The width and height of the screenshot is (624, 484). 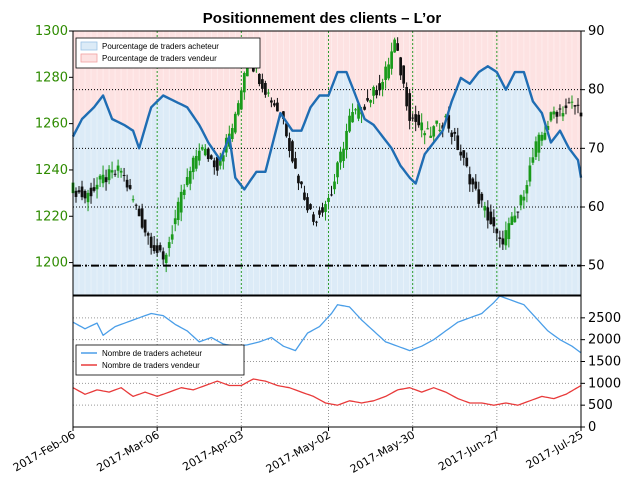 I want to click on left-tick-label: 1260, so click(x=51, y=124).